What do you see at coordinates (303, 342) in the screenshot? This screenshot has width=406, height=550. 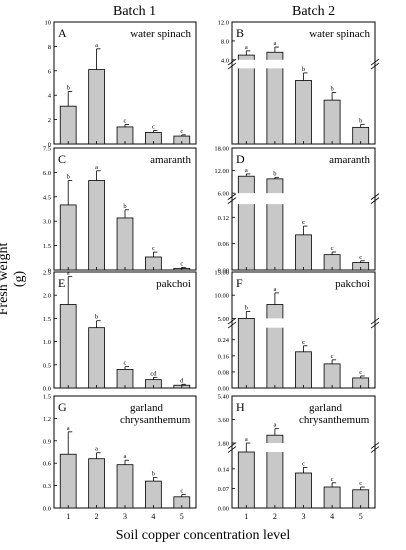 I see `panel-f-sig-label-3: c` at bounding box center [303, 342].